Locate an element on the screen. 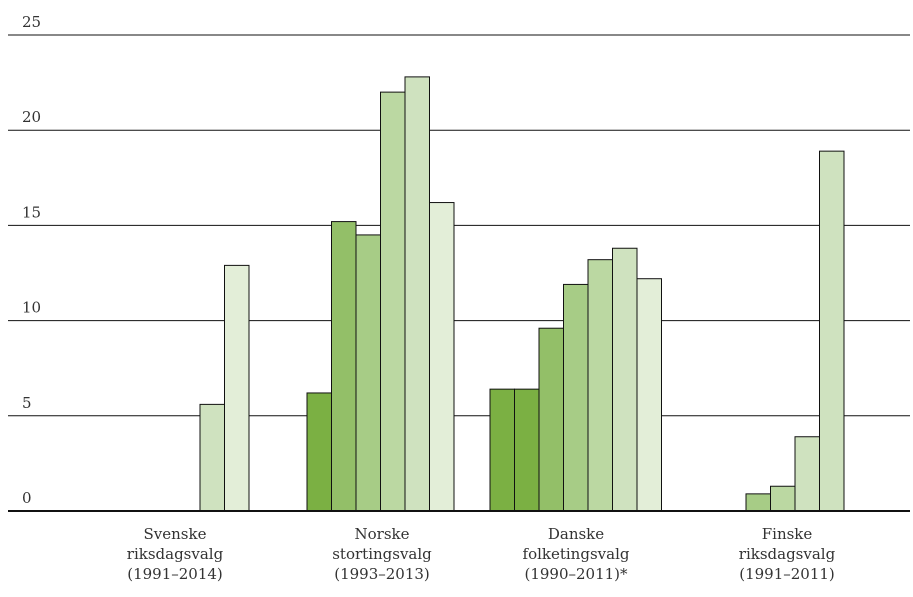 The height and width of the screenshot is (597, 913). y-tick-labels: 0 5 10 15 20 25 is located at coordinates (31, 260).